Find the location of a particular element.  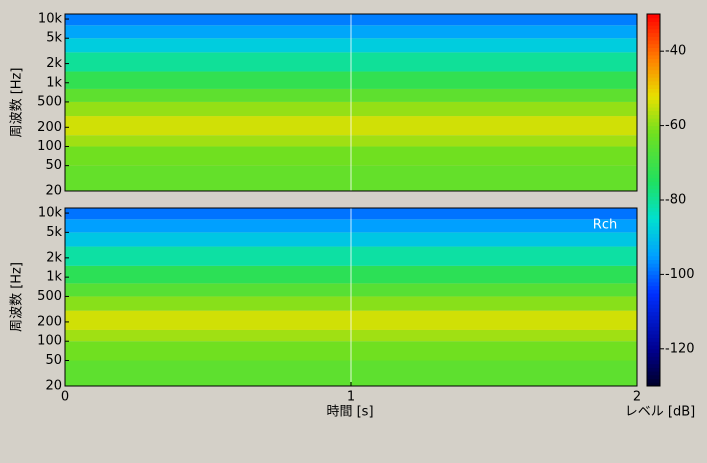

colorbar-label: レベル [dB] is located at coordinates (660, 412).